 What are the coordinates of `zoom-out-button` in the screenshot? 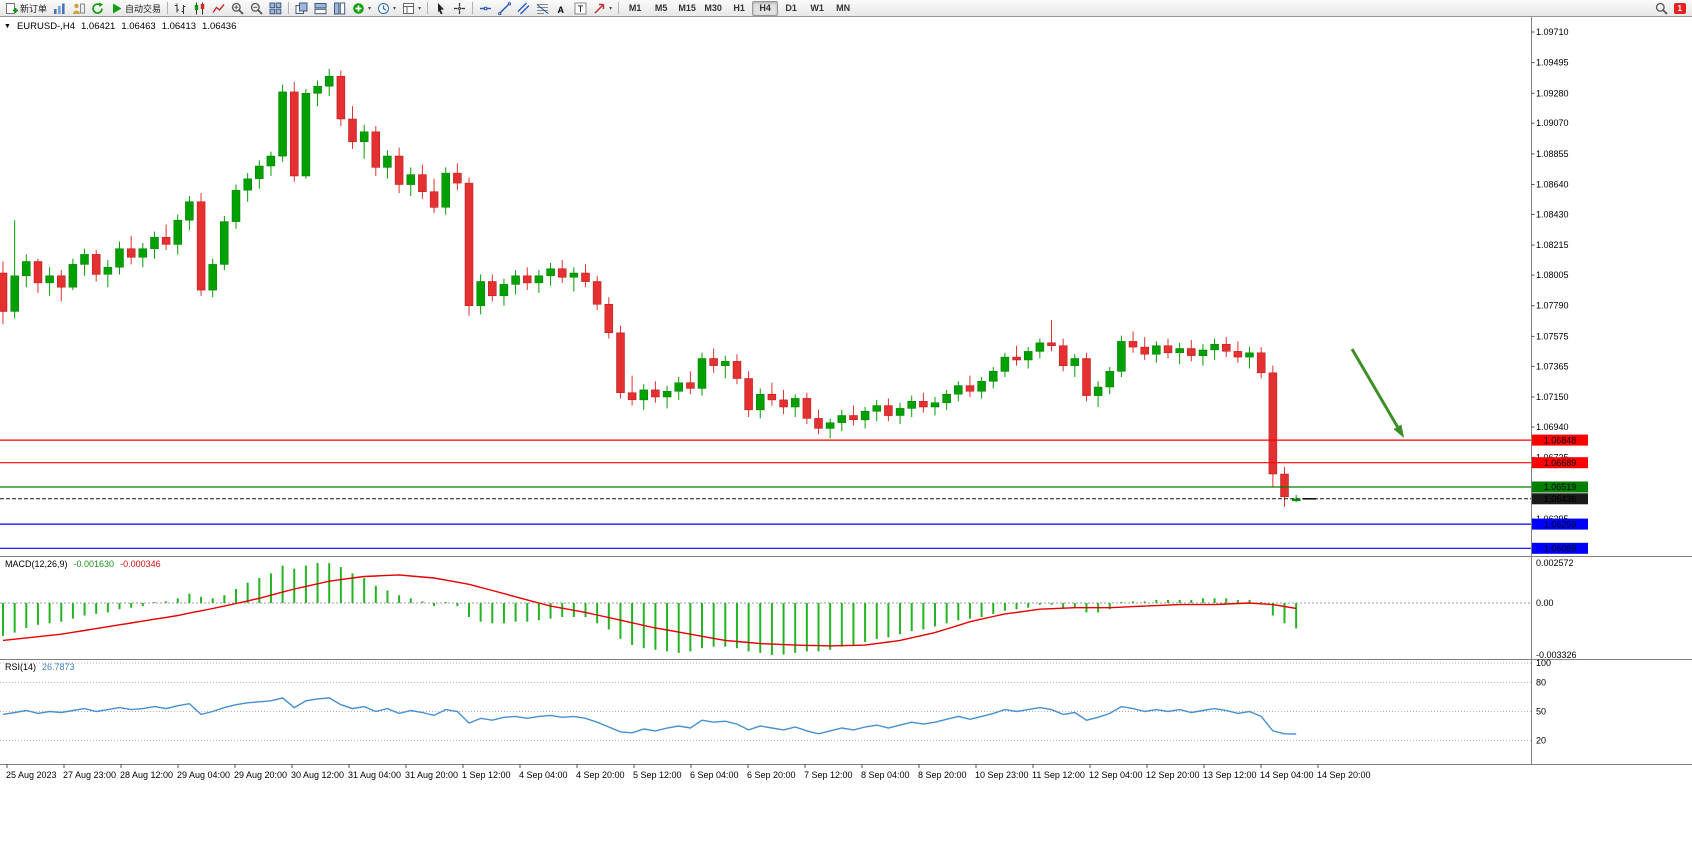 It's located at (256, 8).